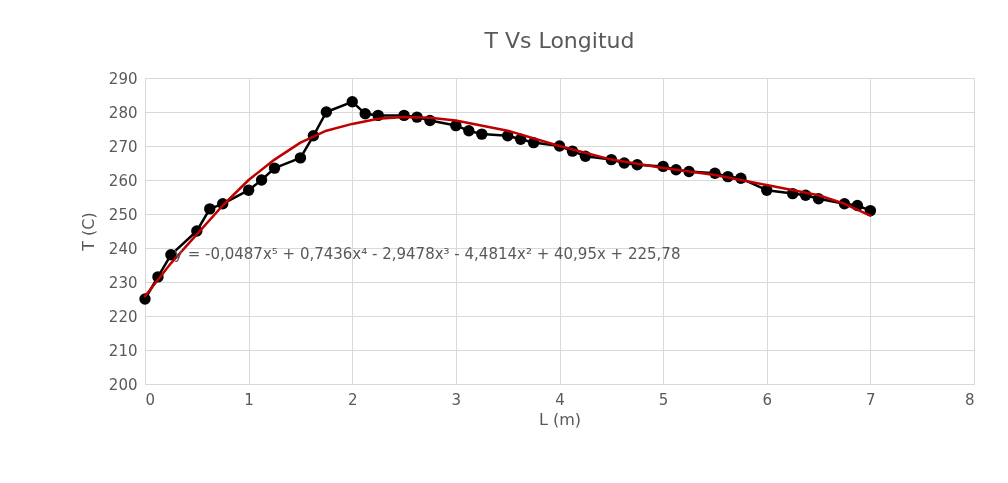 Image resolution: width=1008 pixels, height=483 pixels. I want to click on chart-title: T Vs Longitud, so click(559, 40).